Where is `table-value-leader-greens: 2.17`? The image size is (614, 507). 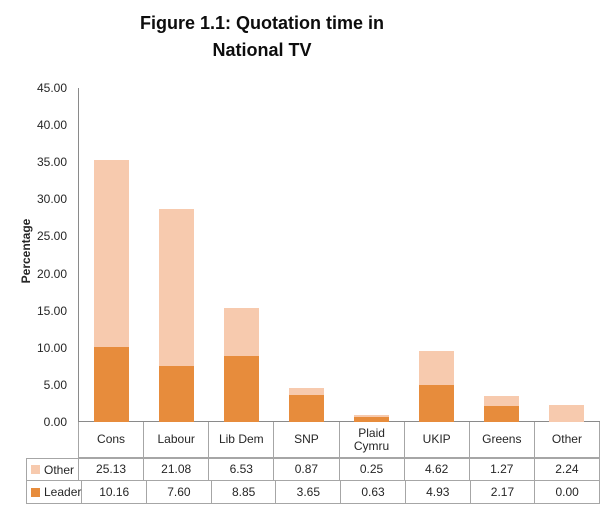
table-value-leader-greens: 2.17 is located at coordinates (503, 492).